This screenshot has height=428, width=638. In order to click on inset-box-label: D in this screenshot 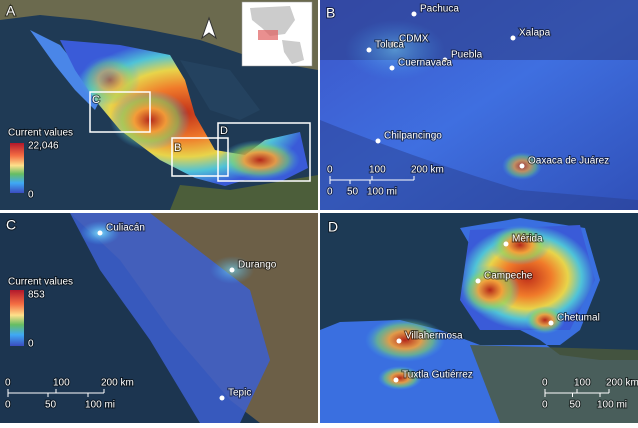, I will do `click(224, 131)`.